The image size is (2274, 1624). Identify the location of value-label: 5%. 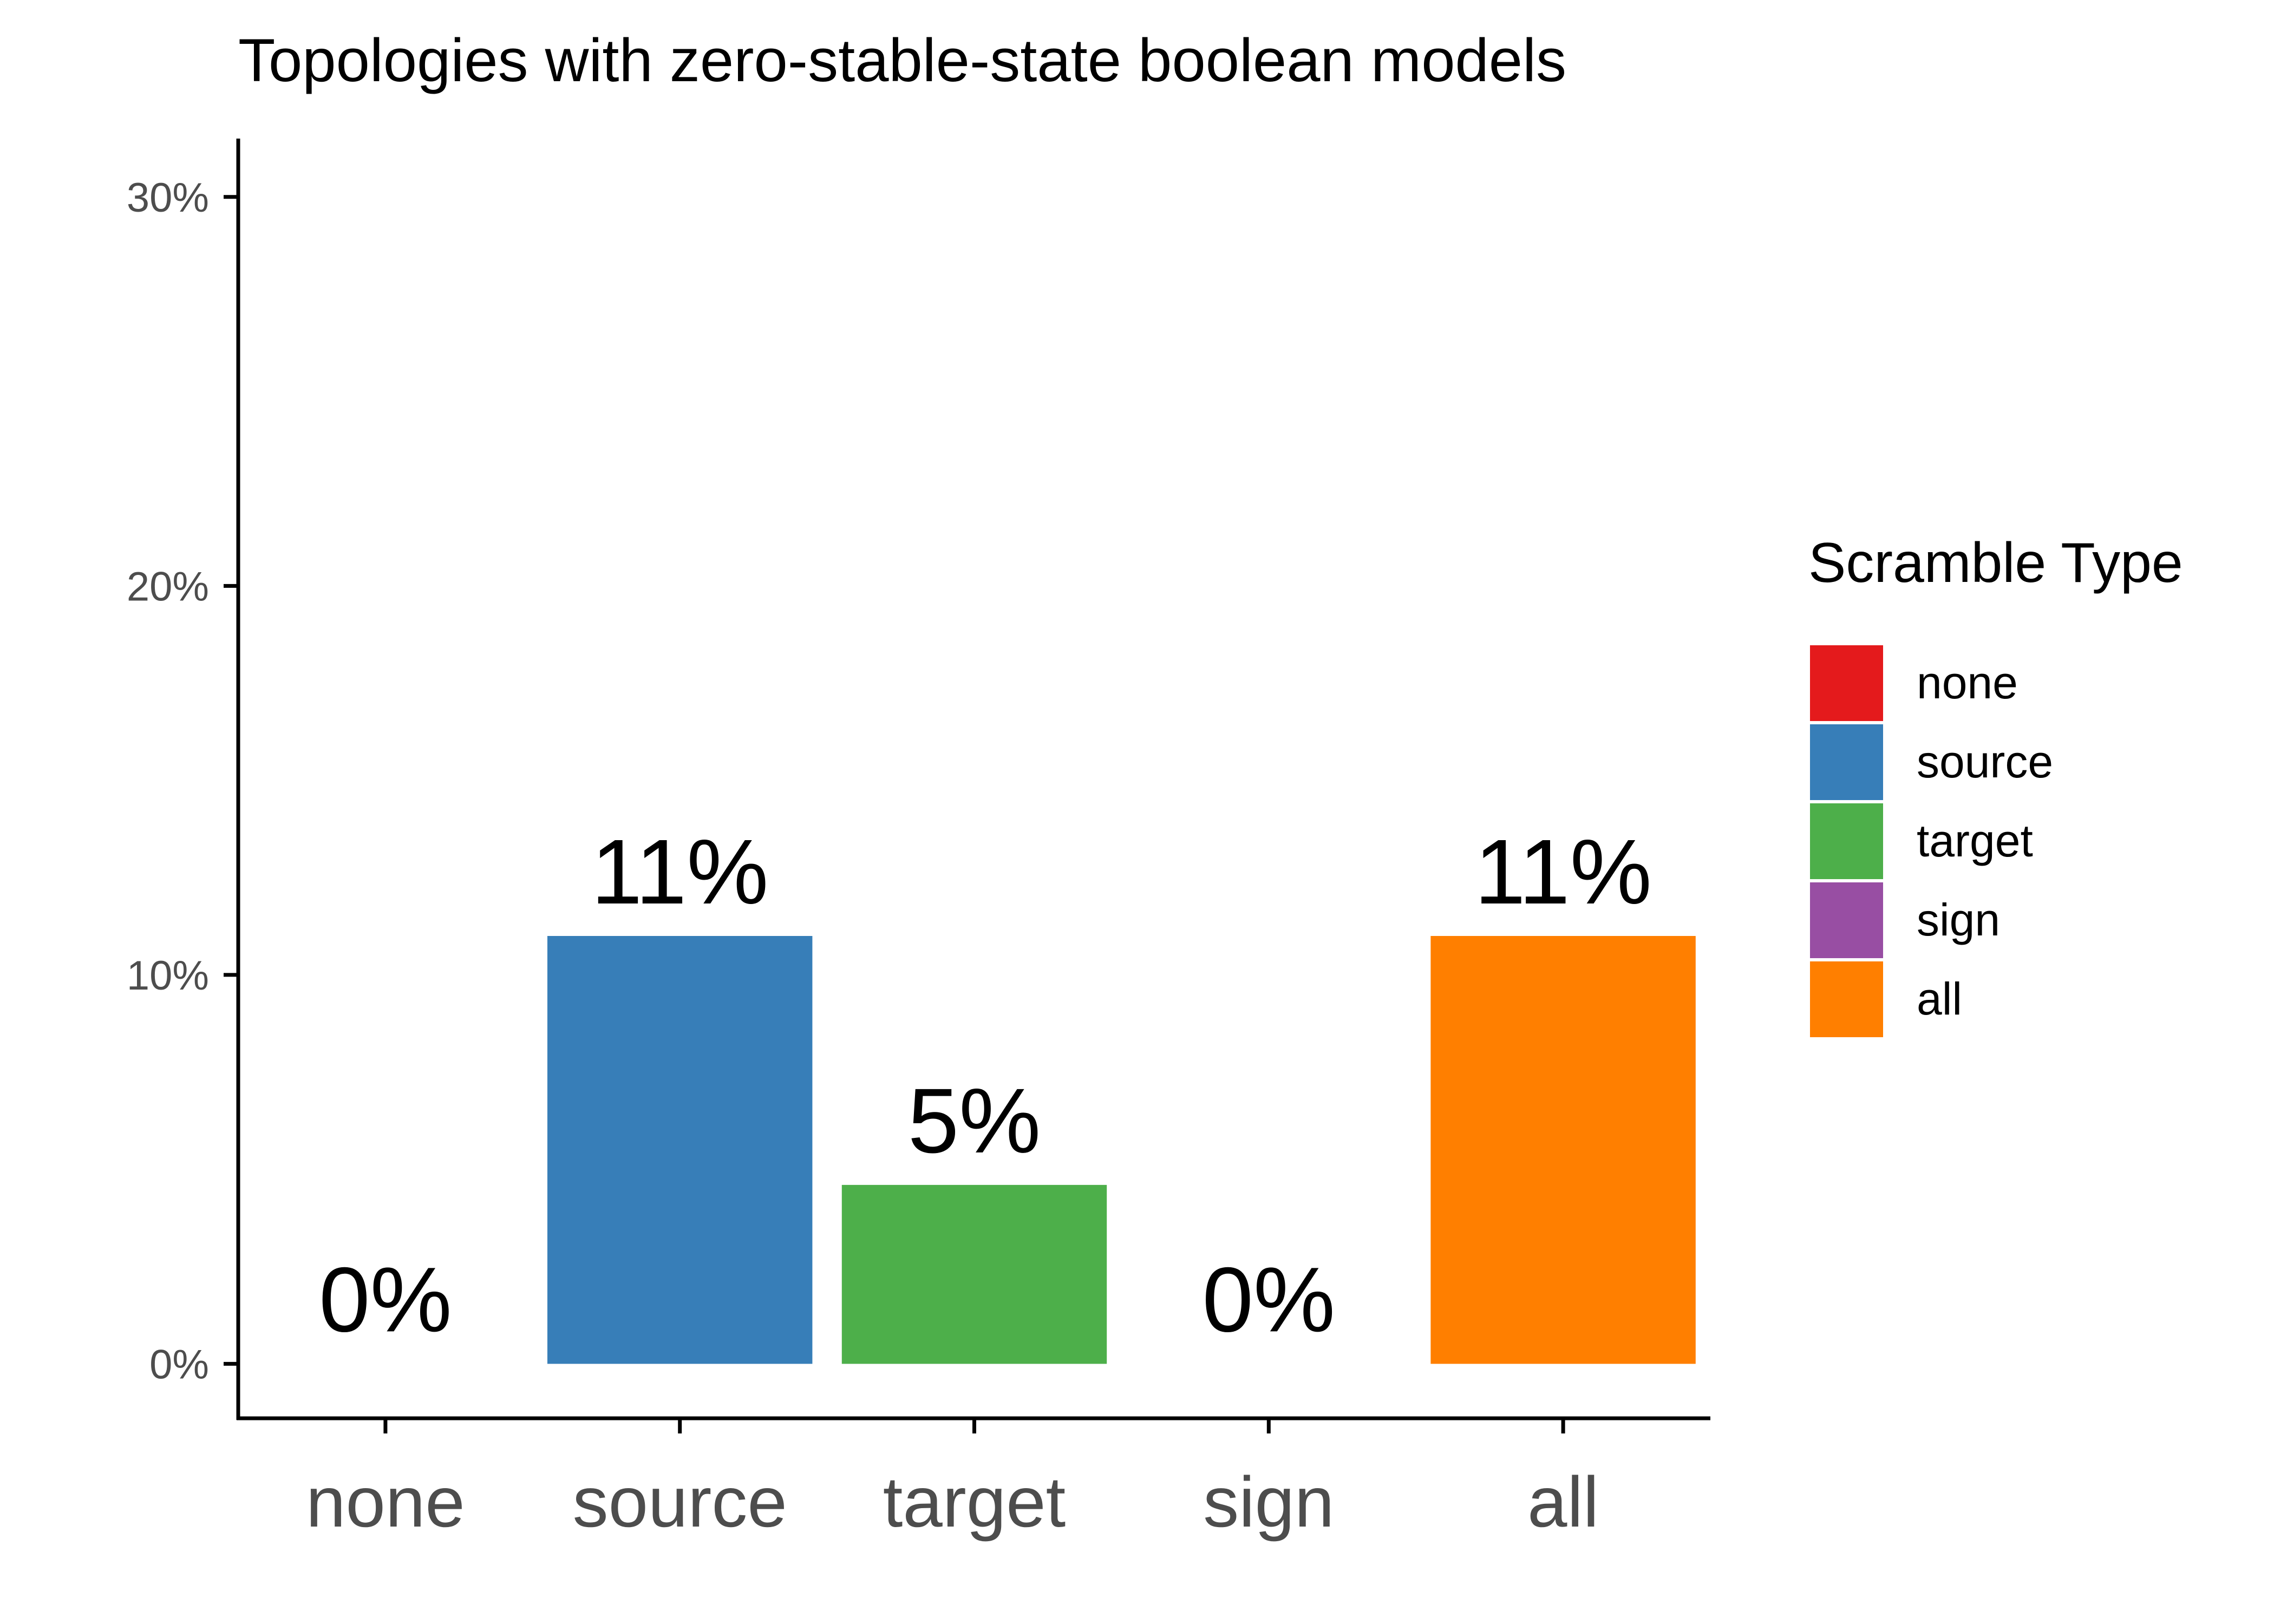
(975, 1121).